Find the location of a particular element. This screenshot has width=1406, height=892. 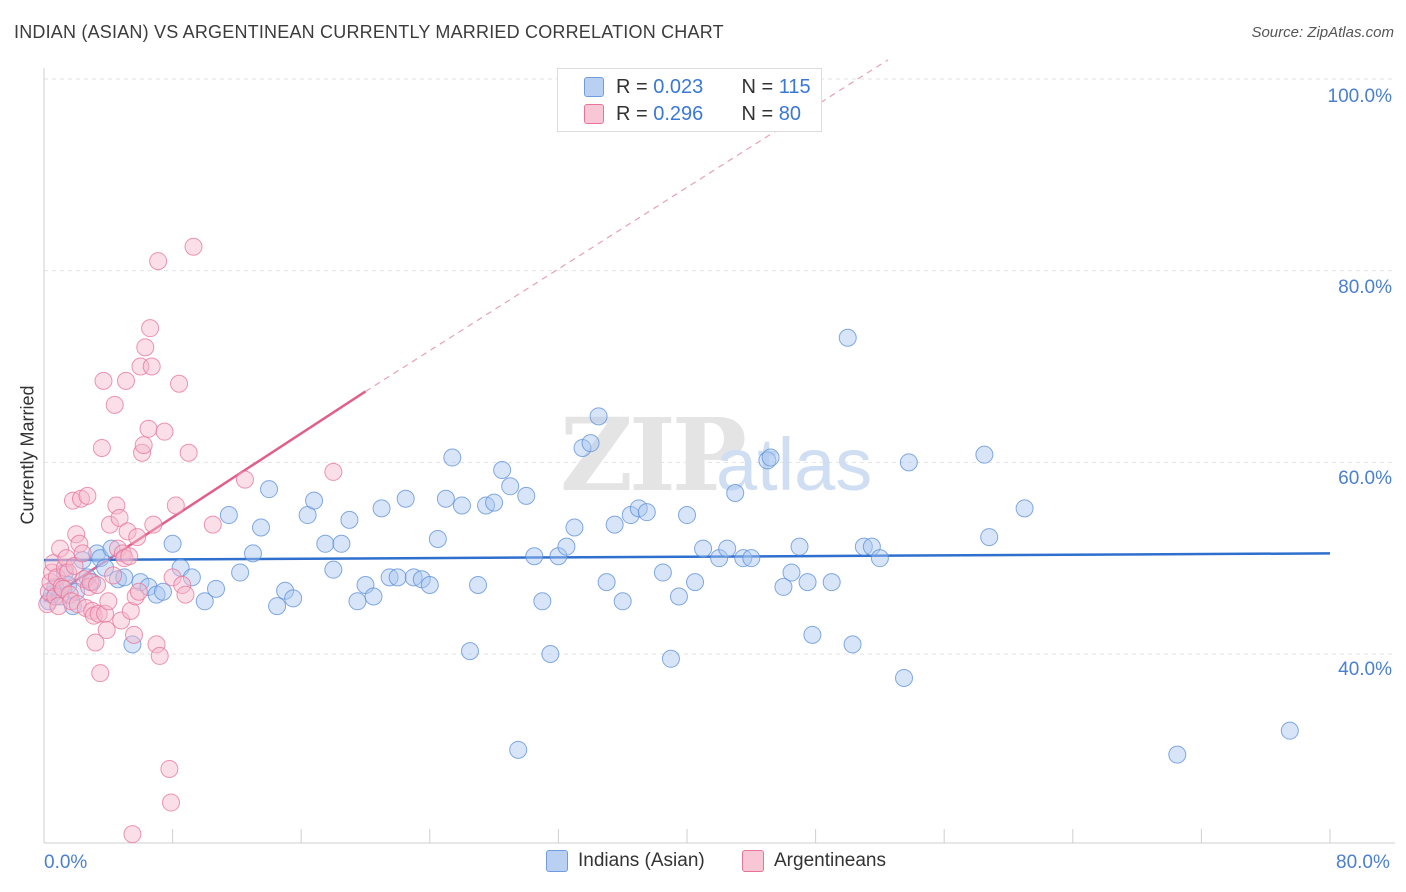

y-tick-40: 40.0% is located at coordinates (1365, 669).